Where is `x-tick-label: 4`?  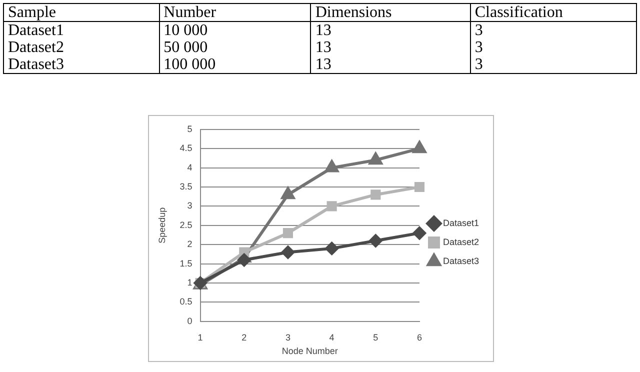
x-tick-label: 4 is located at coordinates (331, 337).